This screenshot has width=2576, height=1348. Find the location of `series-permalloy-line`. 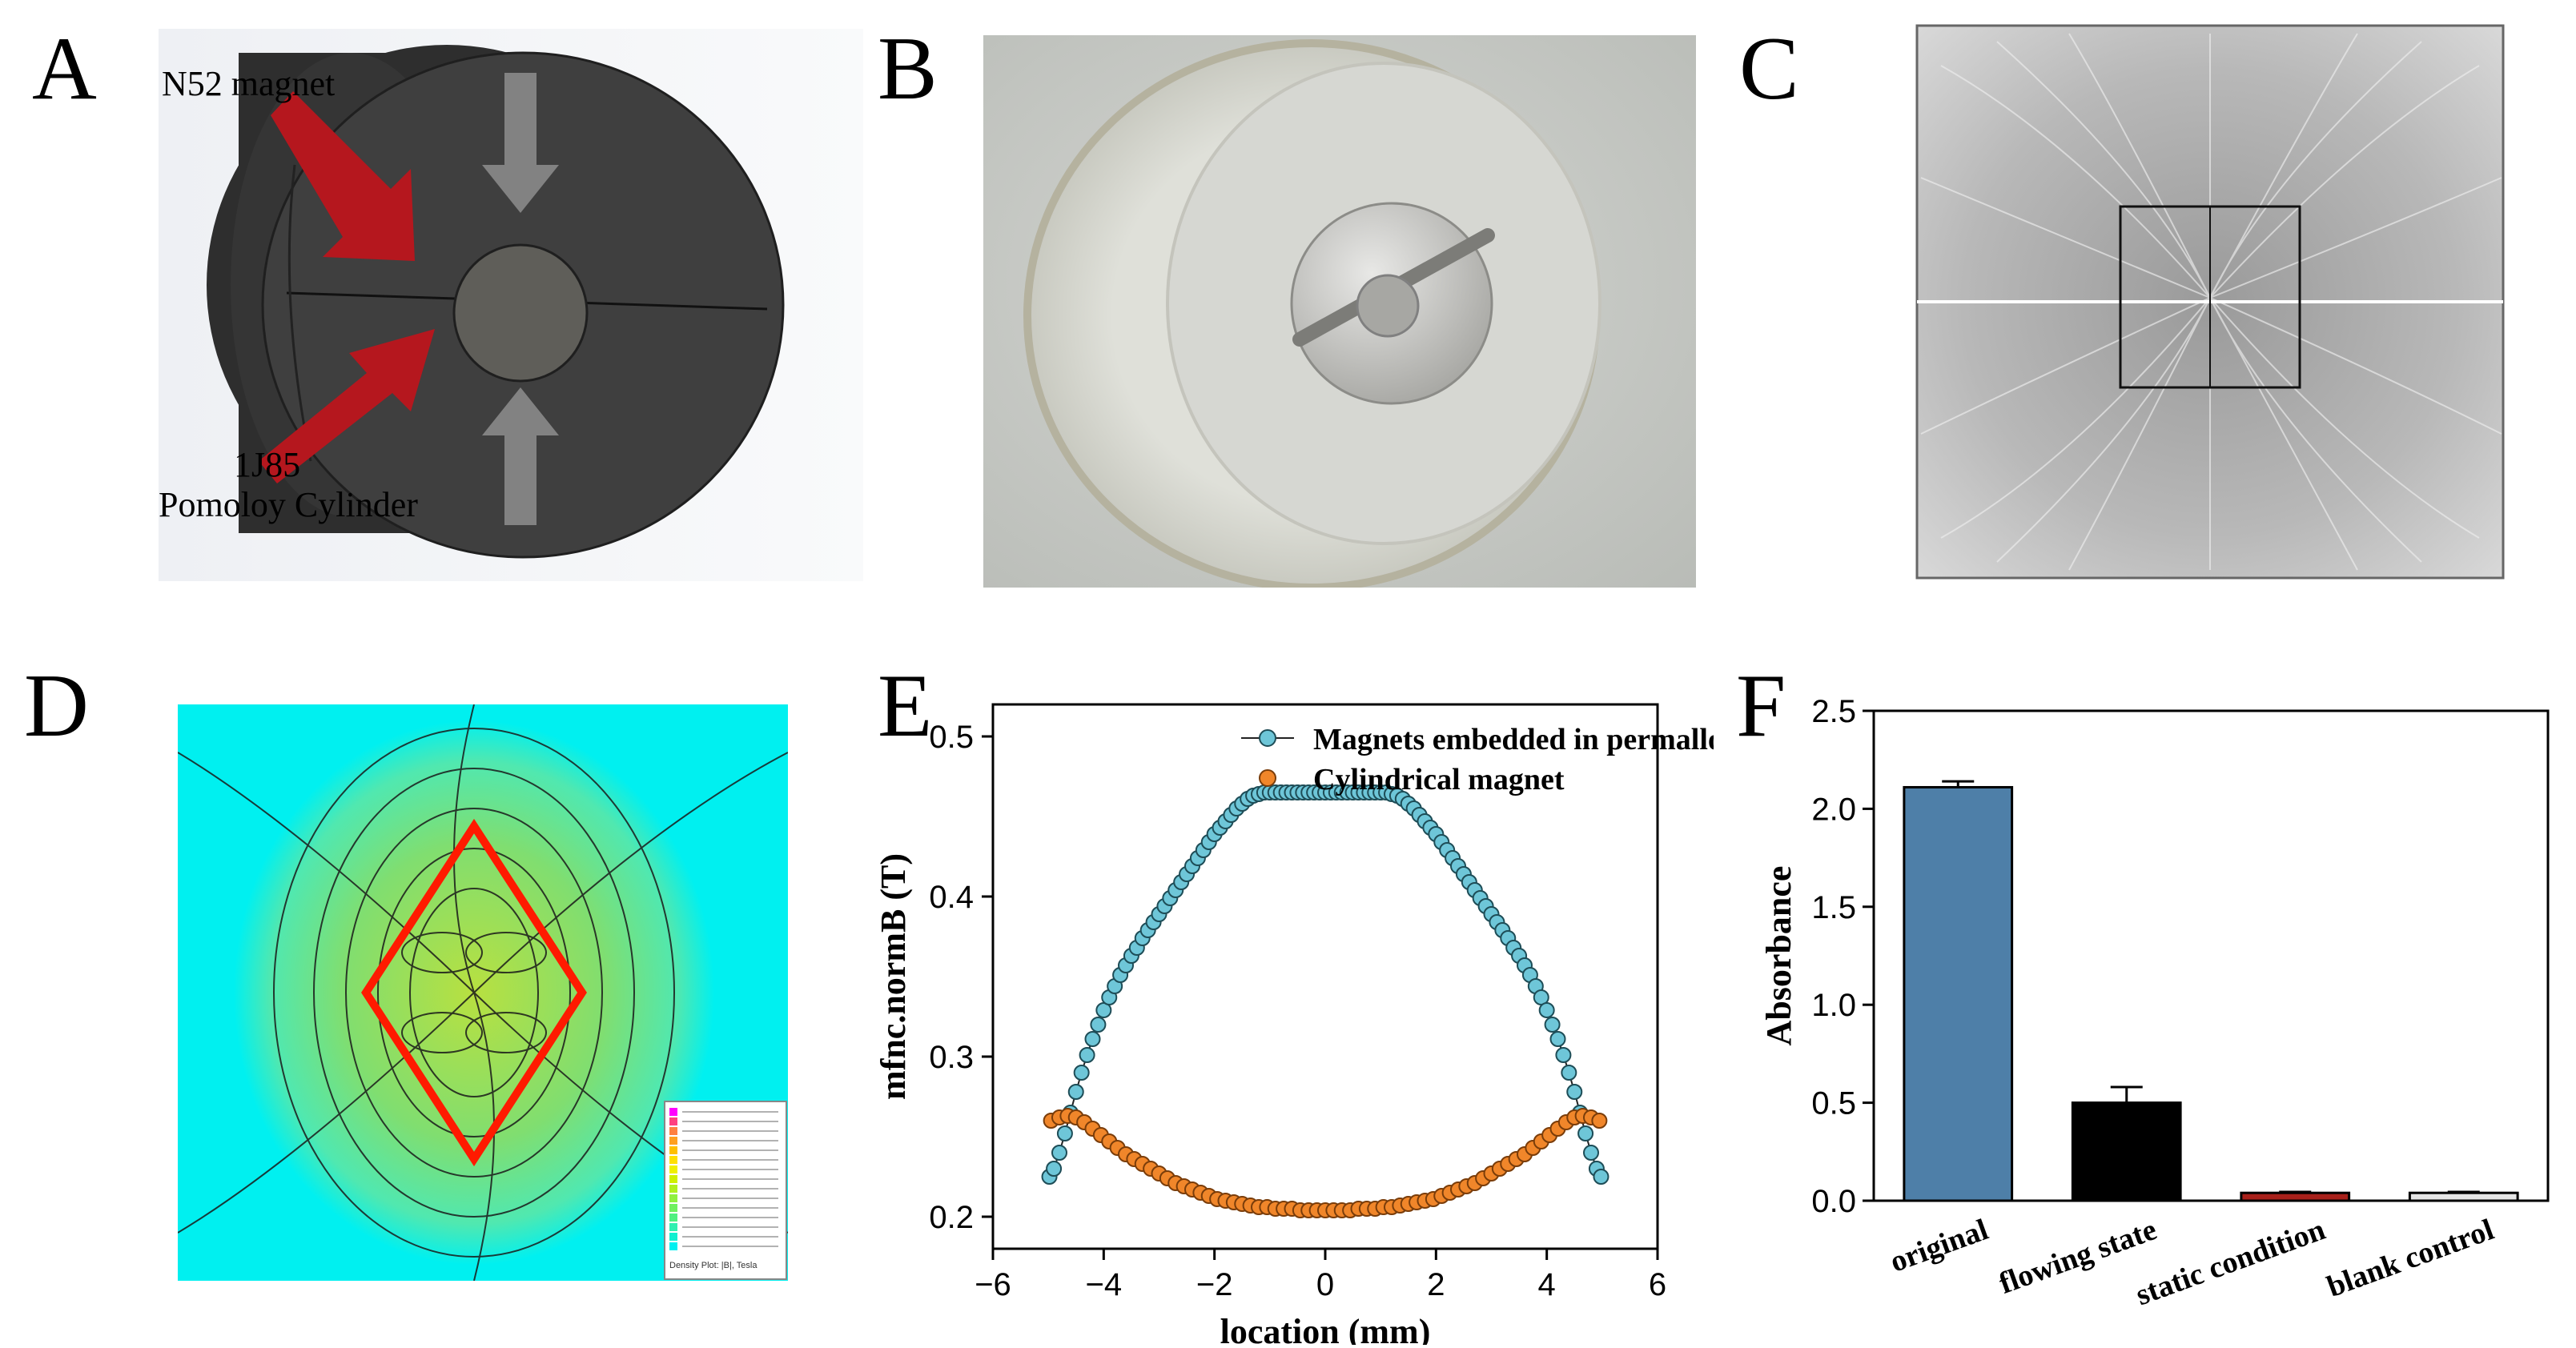

series-permalloy-line is located at coordinates (1325, 984).